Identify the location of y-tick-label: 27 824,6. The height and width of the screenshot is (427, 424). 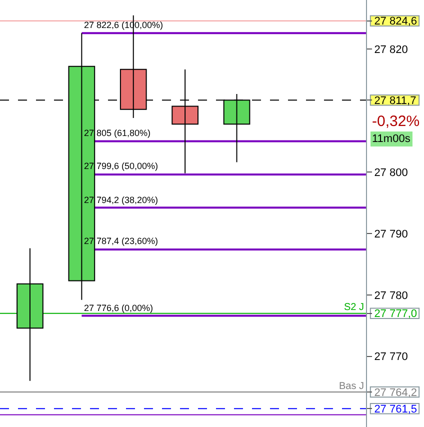
(396, 22).